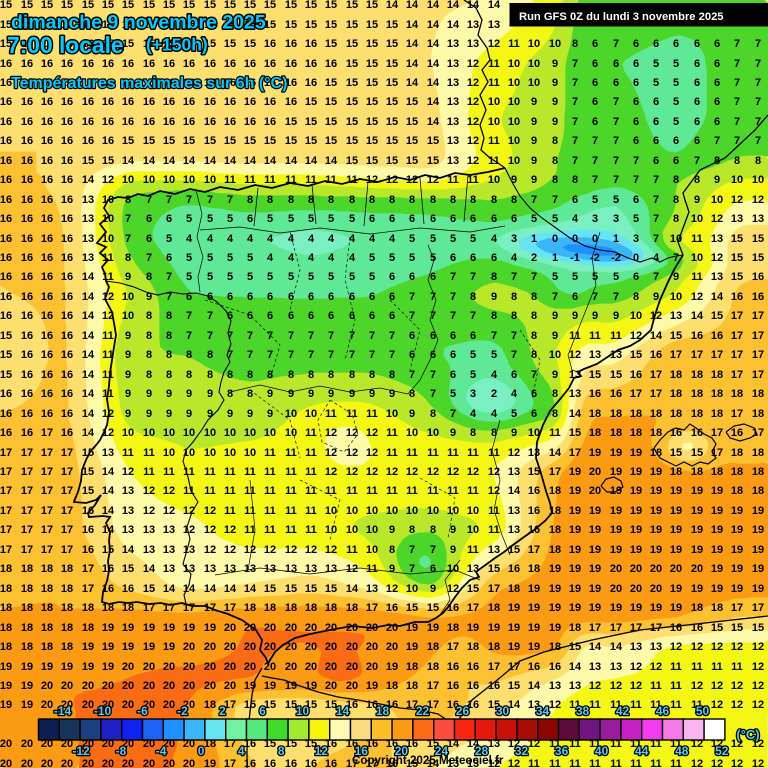  I want to click on svg-text: -14, so click(63, 711).